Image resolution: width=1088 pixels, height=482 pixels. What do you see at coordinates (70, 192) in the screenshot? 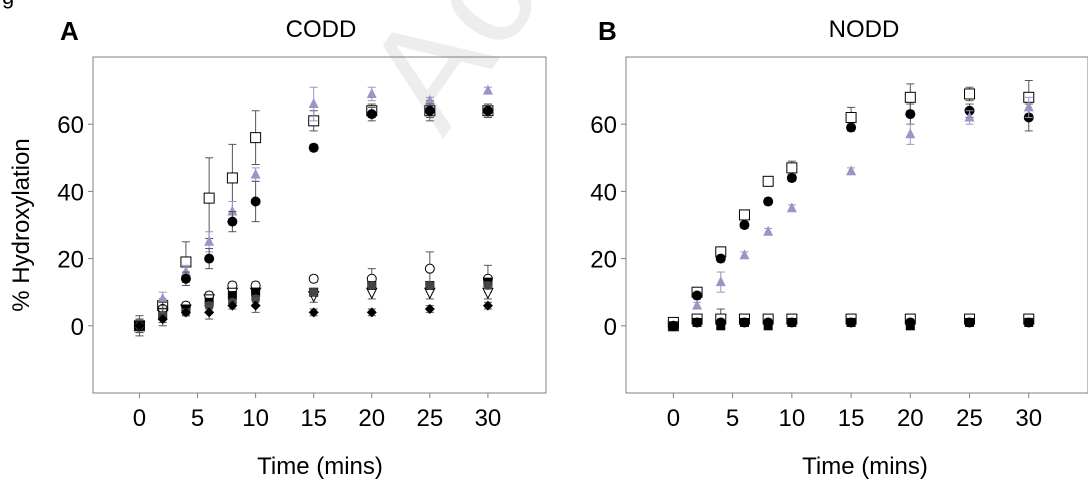
I see `panel-a-ytick-label: 40` at bounding box center [70, 192].